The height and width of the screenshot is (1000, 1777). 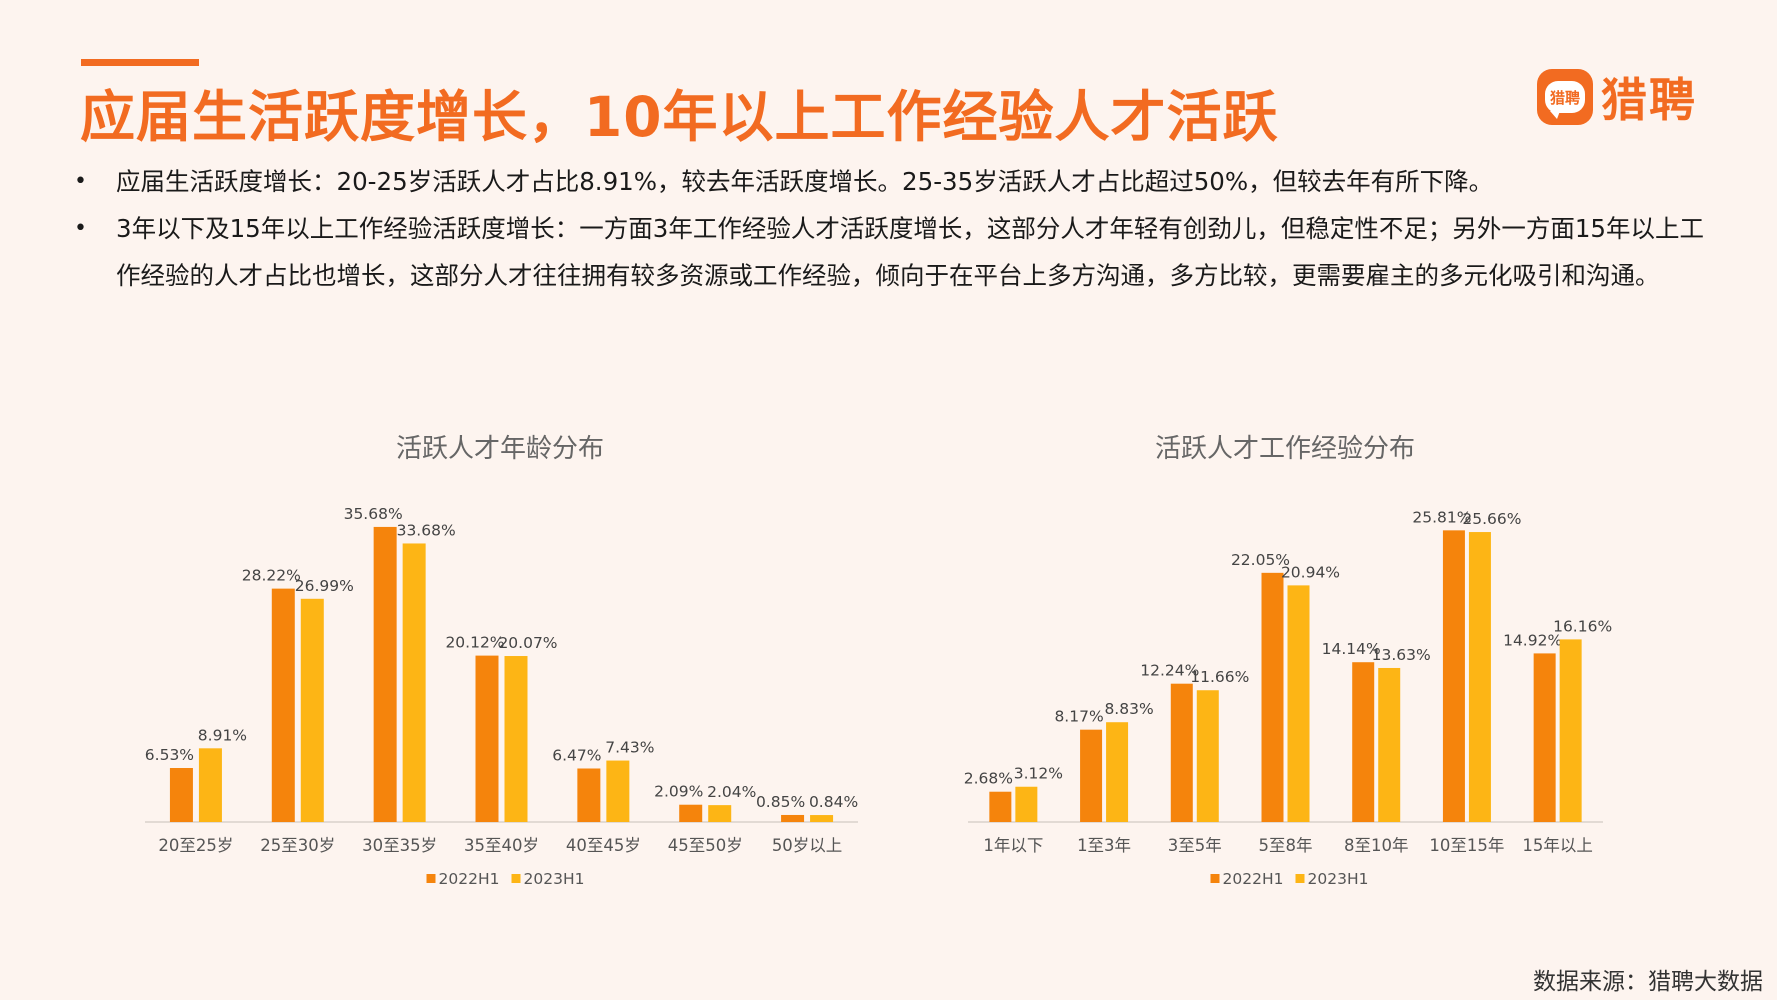 What do you see at coordinates (1219, 677) in the screenshot?
I see `data-label: 11.66%` at bounding box center [1219, 677].